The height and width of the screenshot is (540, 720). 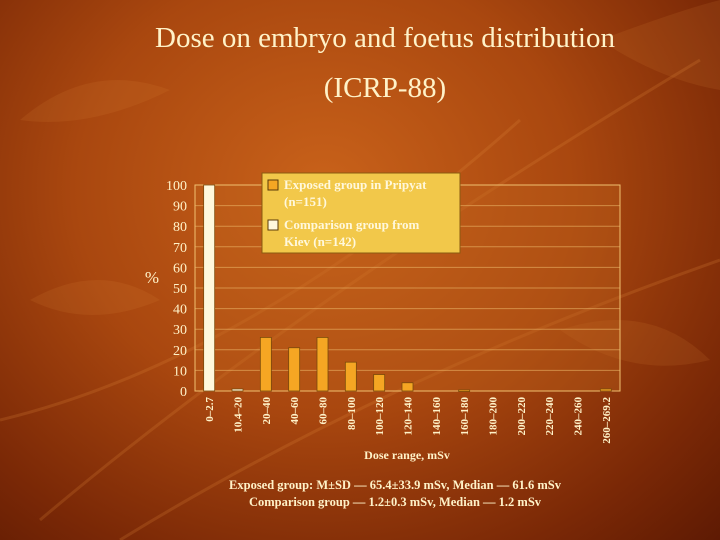 I want to click on y-tick-label: 70, so click(x=180, y=248).